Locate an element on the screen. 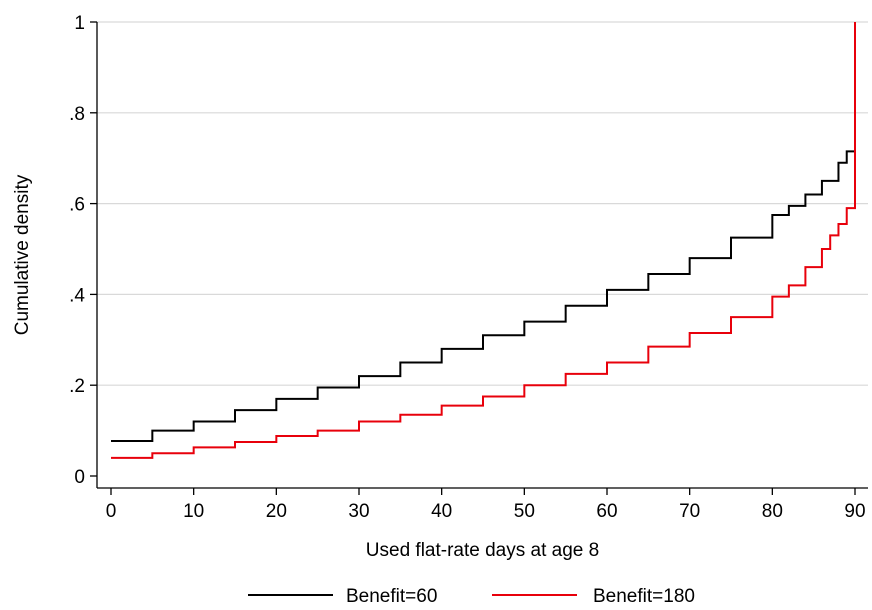  y-tick-label: .6 is located at coordinates (77, 205).